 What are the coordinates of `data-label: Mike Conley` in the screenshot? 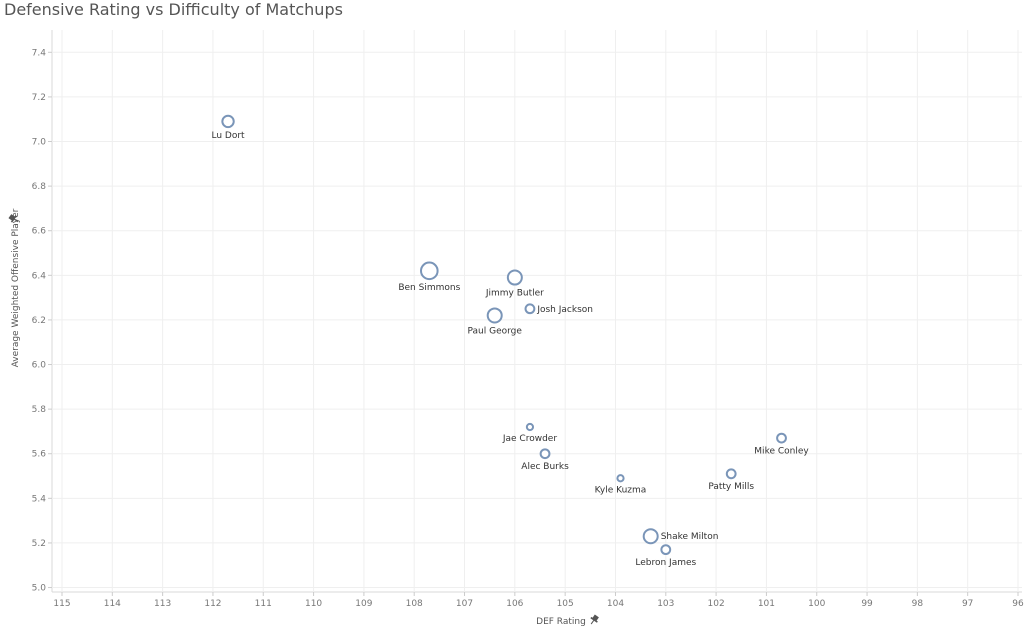 It's located at (781, 452).